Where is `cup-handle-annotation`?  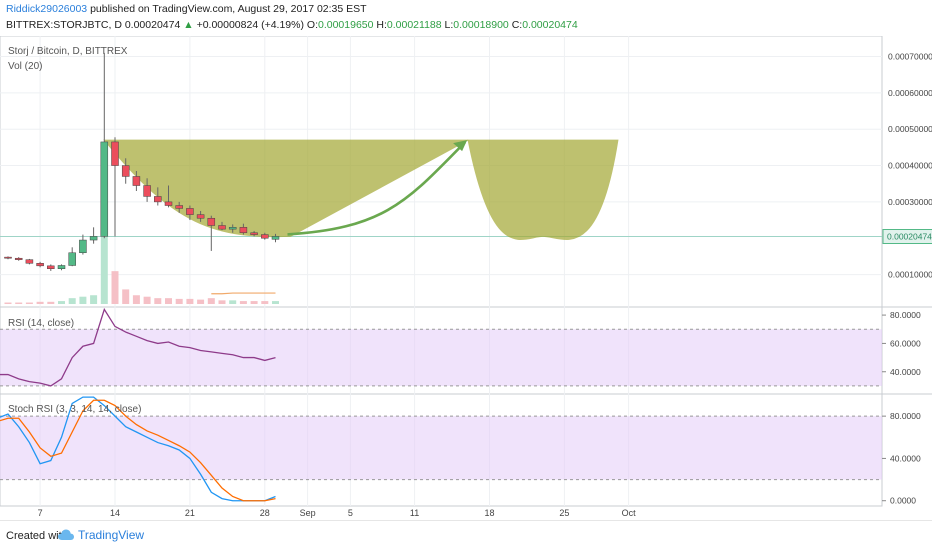
cup-handle-annotation is located at coordinates (361, 189).